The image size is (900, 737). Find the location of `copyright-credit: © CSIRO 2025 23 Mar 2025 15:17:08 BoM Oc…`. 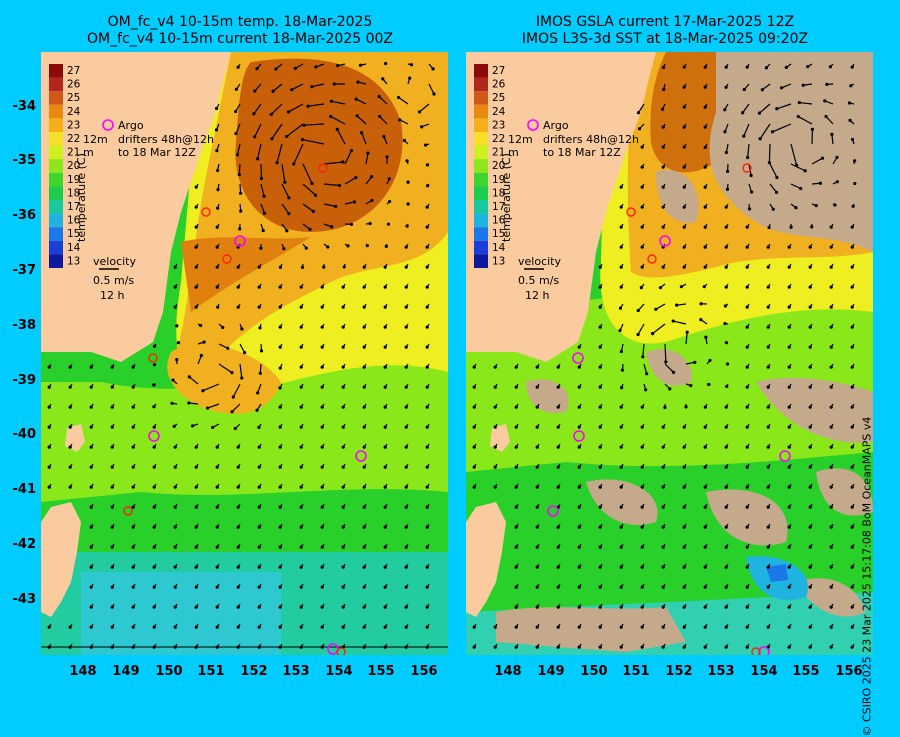

copyright-credit: © CSIRO 2025 23 Mar 2025 15:17:08 BoM Oc… is located at coordinates (867, 477).